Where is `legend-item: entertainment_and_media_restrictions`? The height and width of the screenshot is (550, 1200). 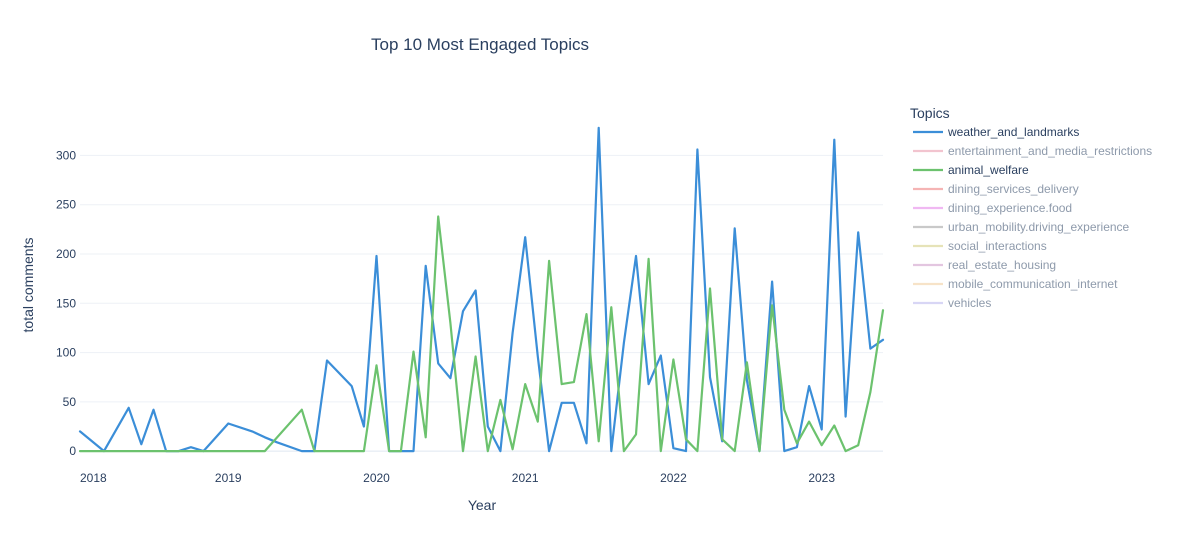 legend-item: entertainment_and_media_restrictions is located at coordinates (1032, 151).